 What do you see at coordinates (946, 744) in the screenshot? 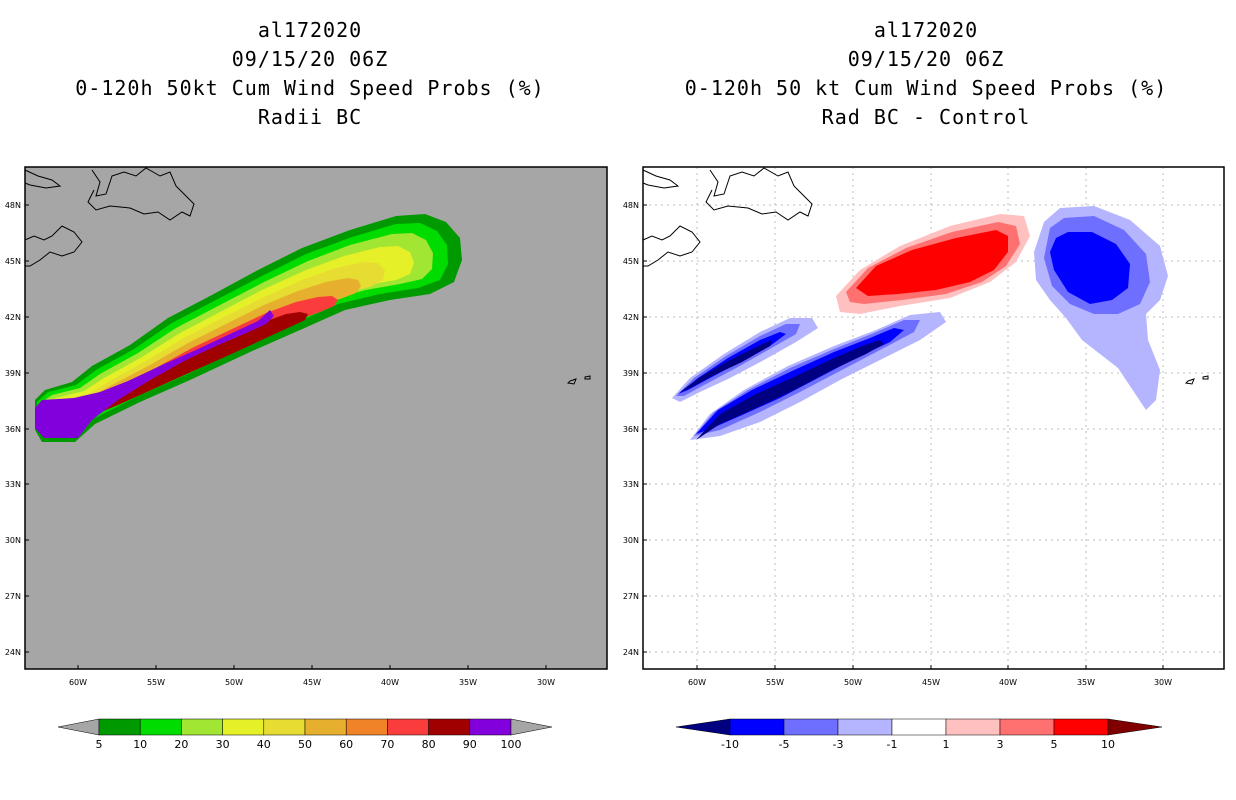
I see `colorbar-label: 1` at bounding box center [946, 744].